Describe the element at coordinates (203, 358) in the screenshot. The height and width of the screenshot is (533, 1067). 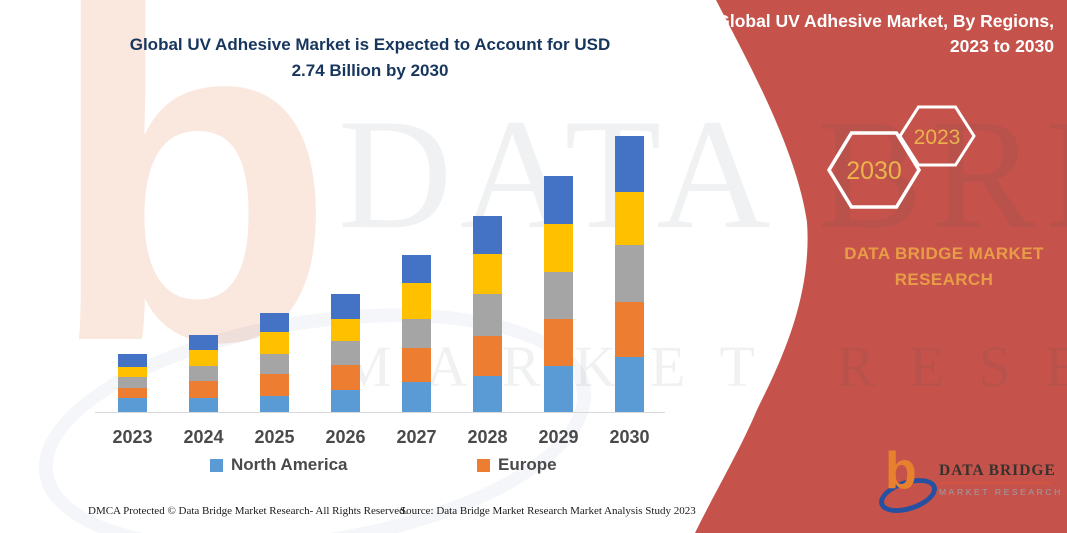
I see `bar-segment-2024-unlabeled-yellow` at that location.